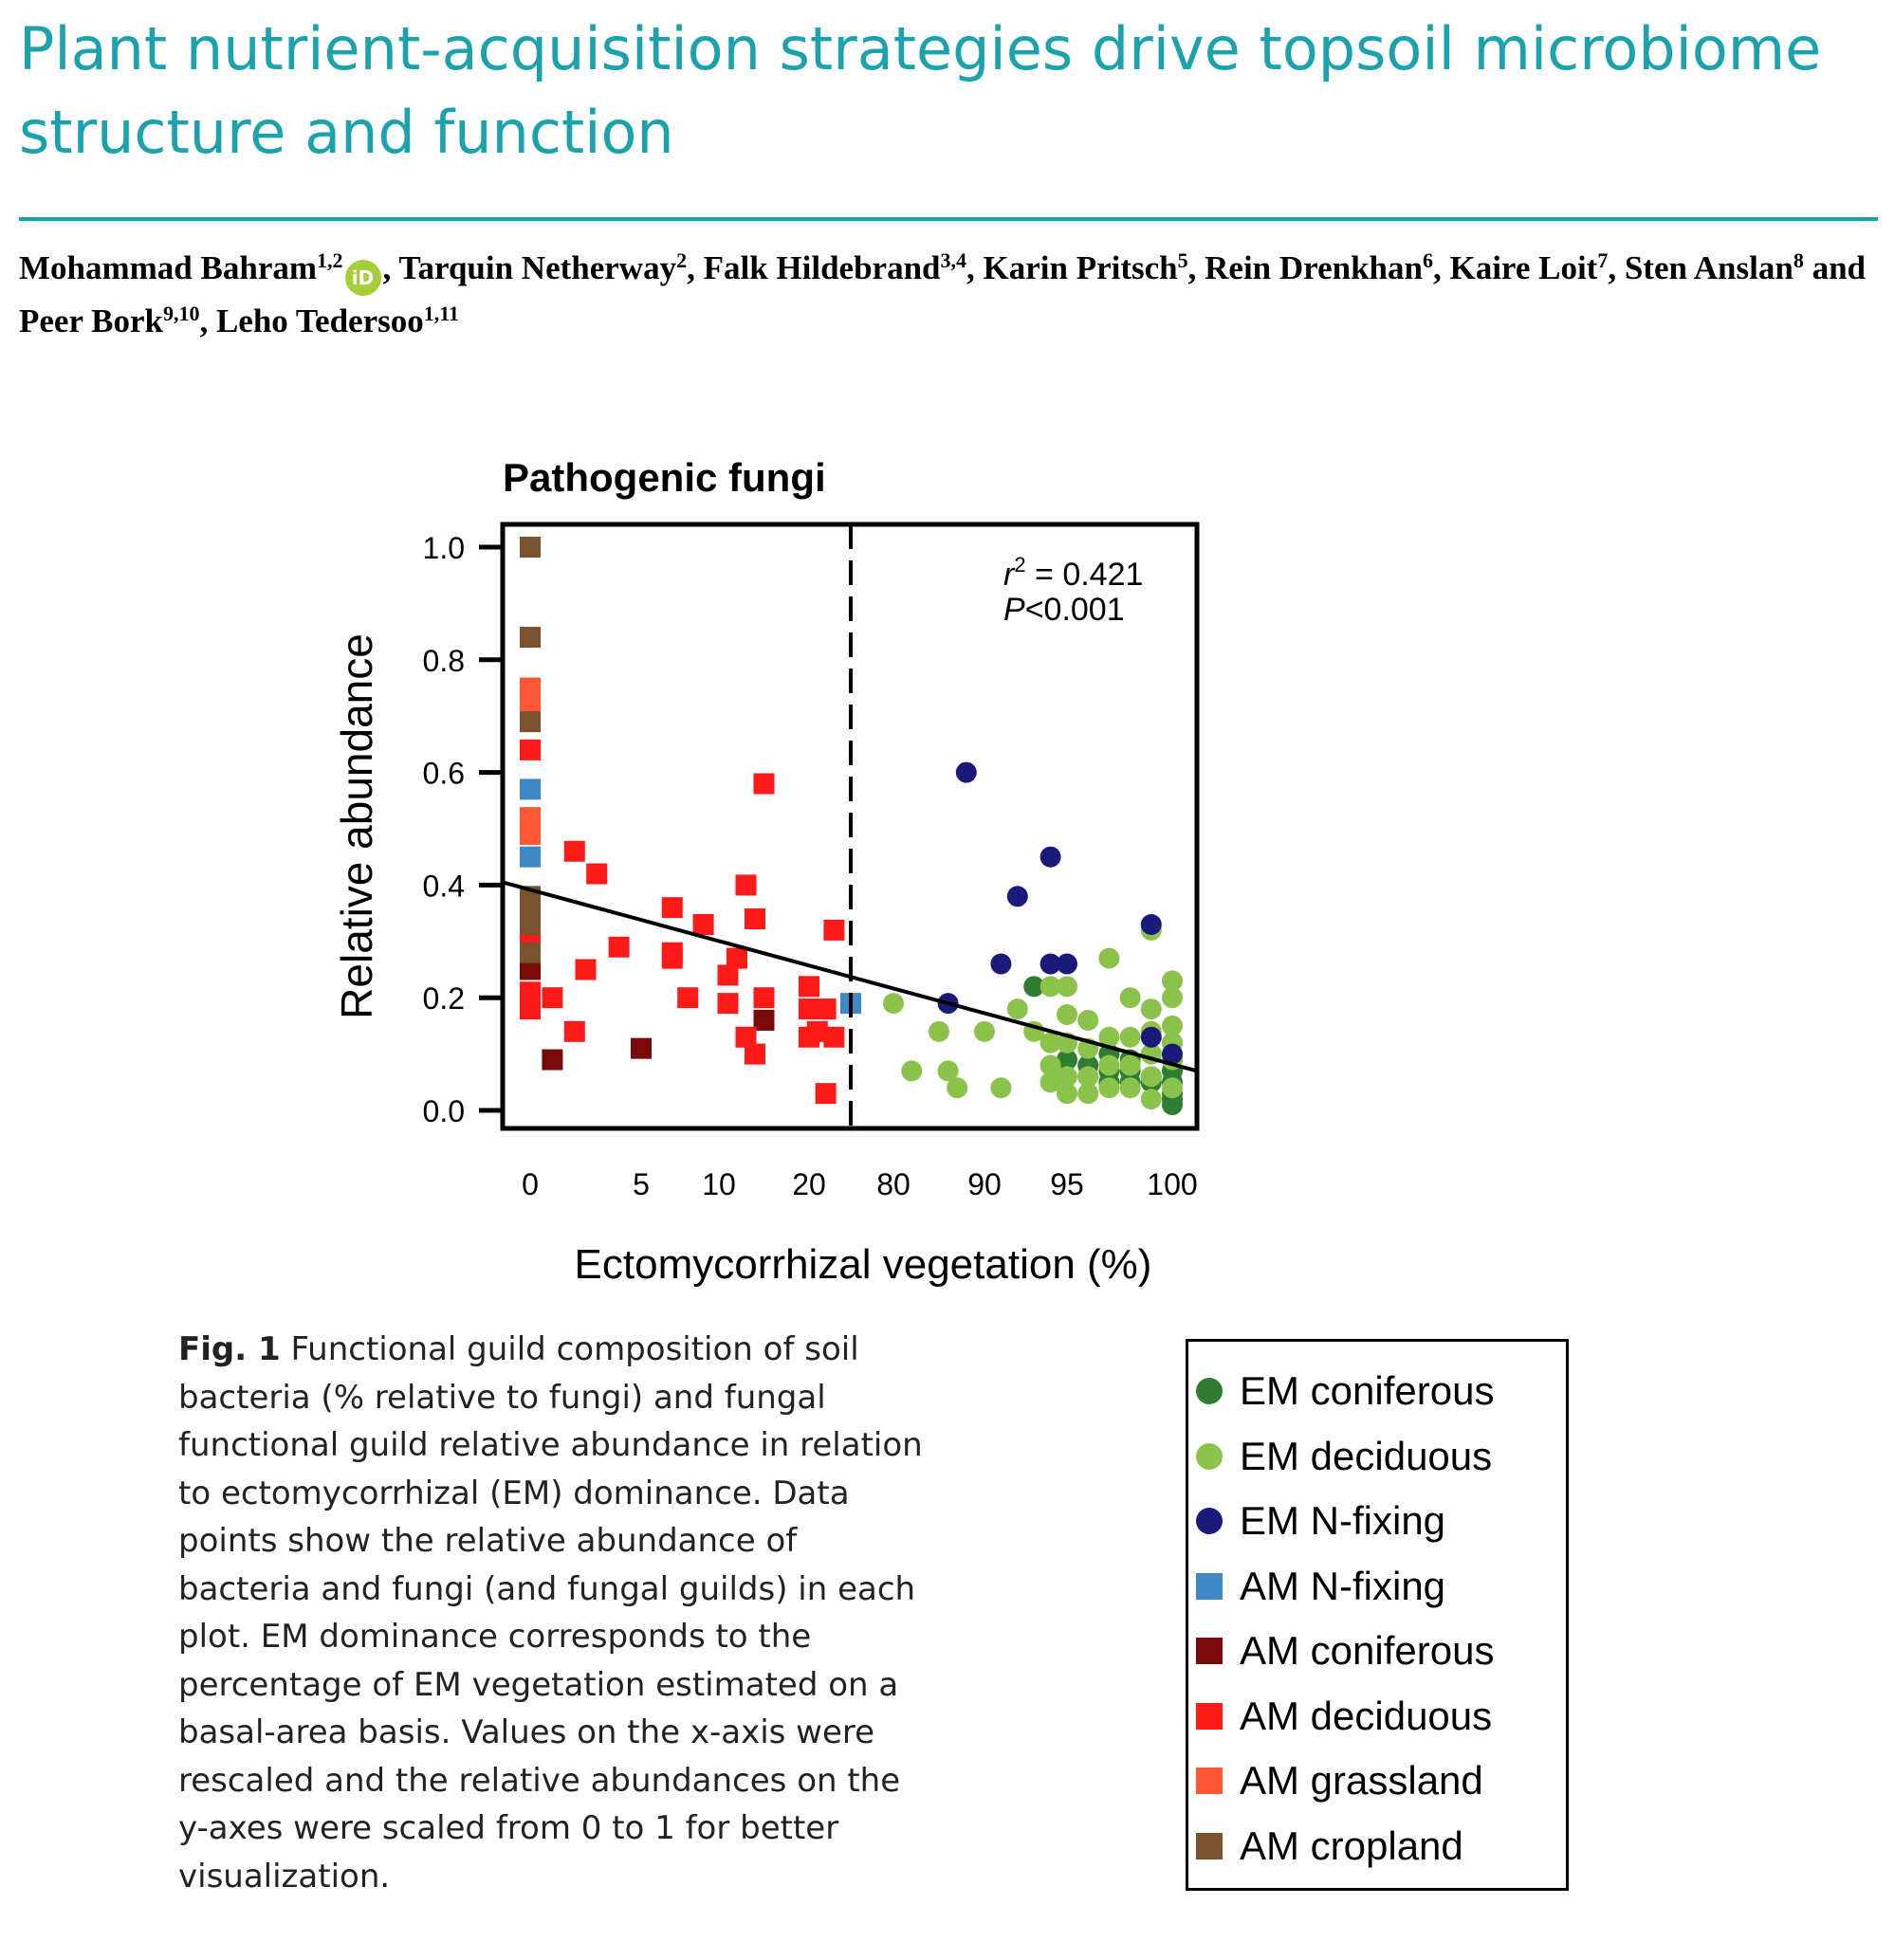  What do you see at coordinates (1366, 1715) in the screenshot?
I see `legend-label: AM deciduous` at bounding box center [1366, 1715].